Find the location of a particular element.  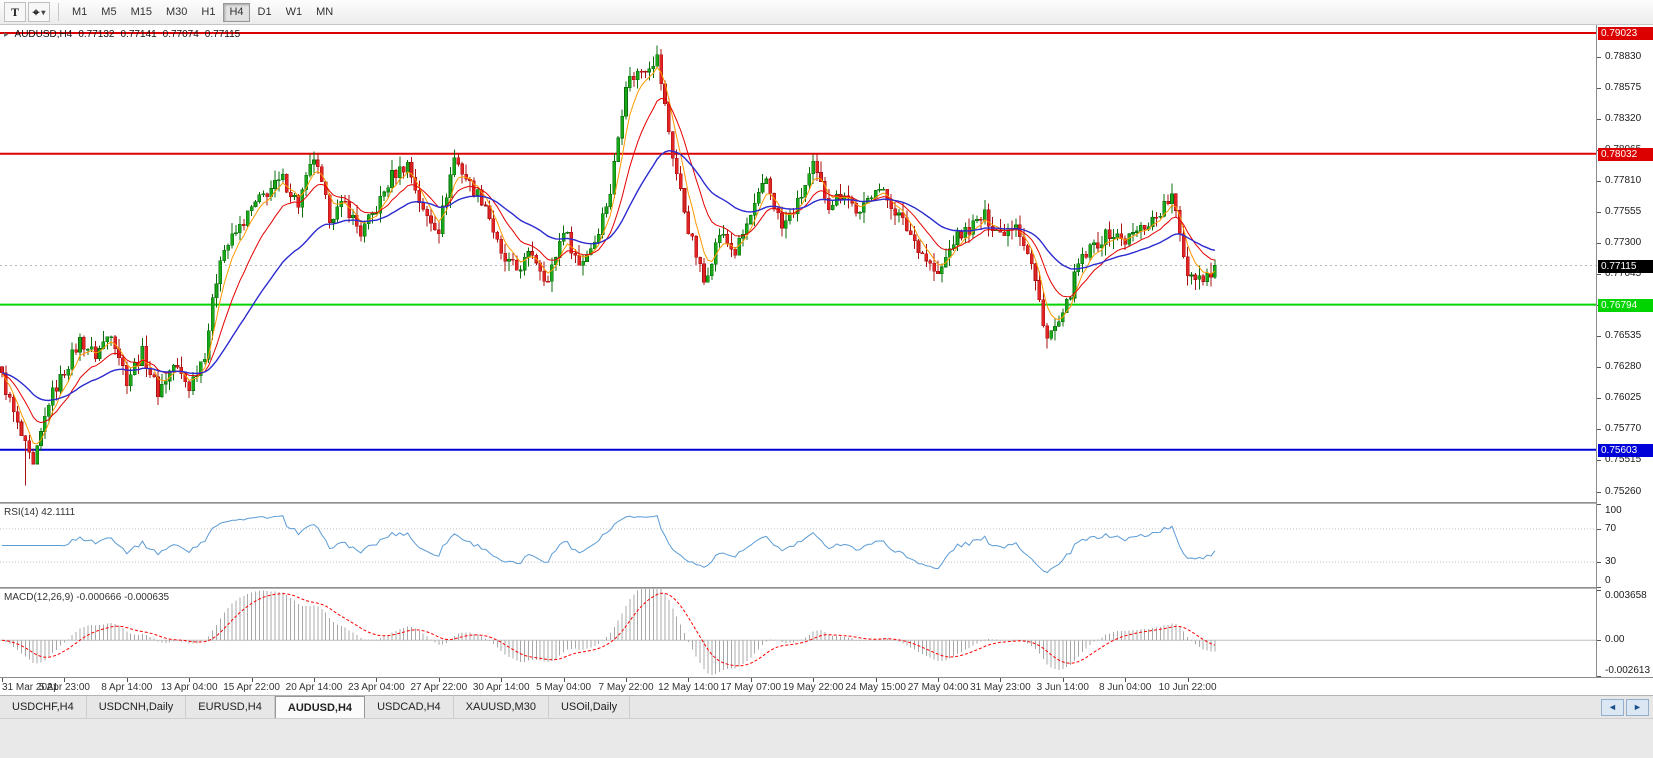

timeframe-button-m1: M1 is located at coordinates (79, 12).